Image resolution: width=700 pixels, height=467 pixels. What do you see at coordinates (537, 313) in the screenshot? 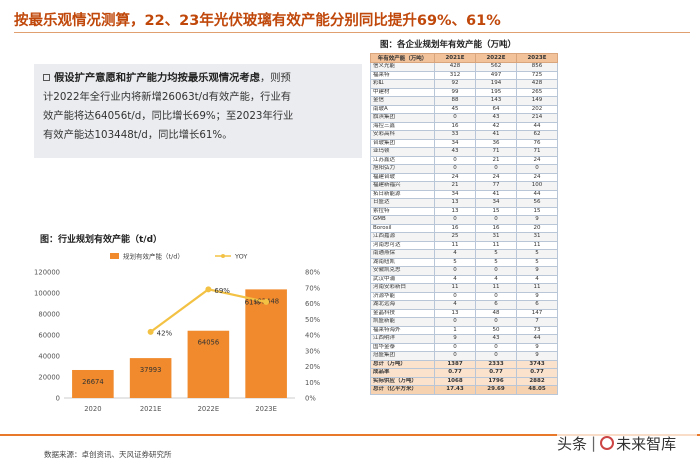
I see `capacity-value: 147` at bounding box center [537, 313].